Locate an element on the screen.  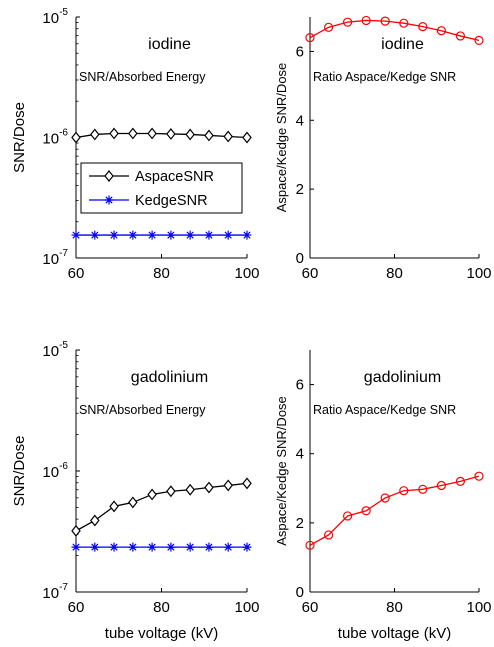
y-tick-label: 0 is located at coordinates (300, 592).